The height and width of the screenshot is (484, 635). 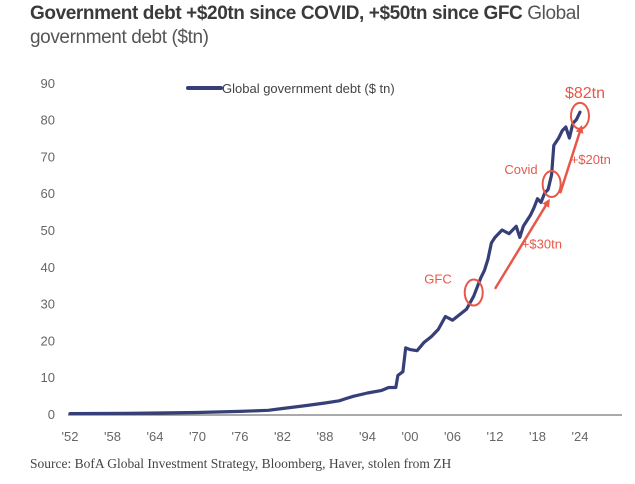 What do you see at coordinates (112, 436) in the screenshot?
I see `x-tick-label: '58` at bounding box center [112, 436].